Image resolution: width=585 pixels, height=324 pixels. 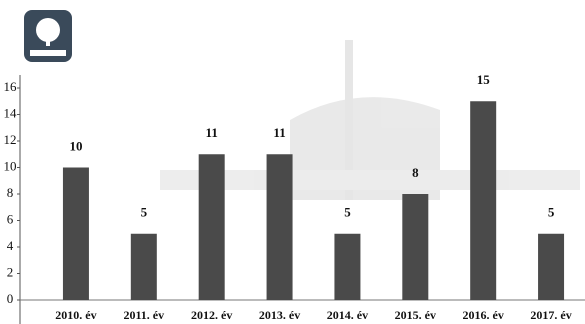 What do you see at coordinates (75, 315) in the screenshot?
I see `x-tick-label: 2010. év` at bounding box center [75, 315].